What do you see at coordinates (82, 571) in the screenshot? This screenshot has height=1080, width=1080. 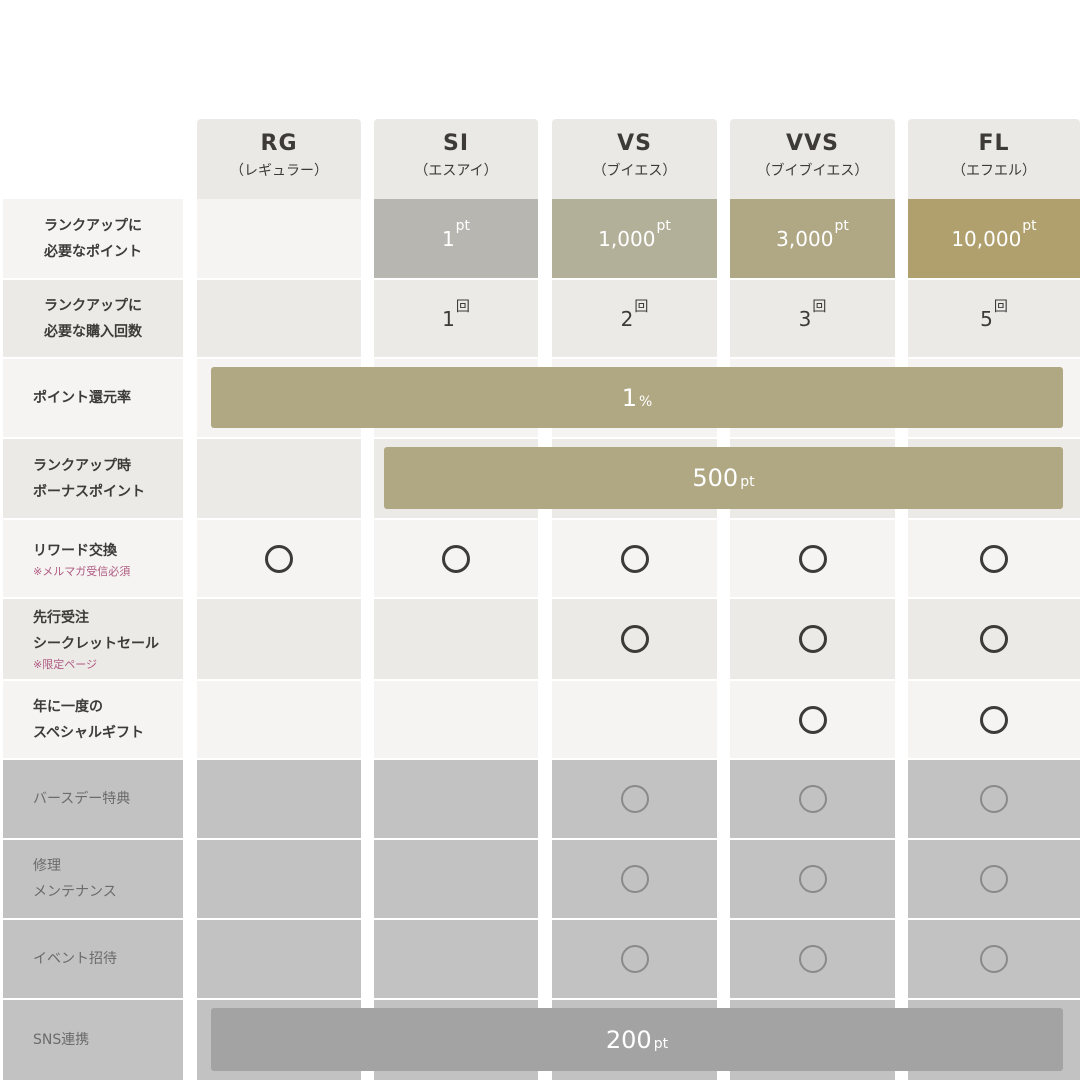 I see `row-note: ※メルマガ受信必須` at bounding box center [82, 571].